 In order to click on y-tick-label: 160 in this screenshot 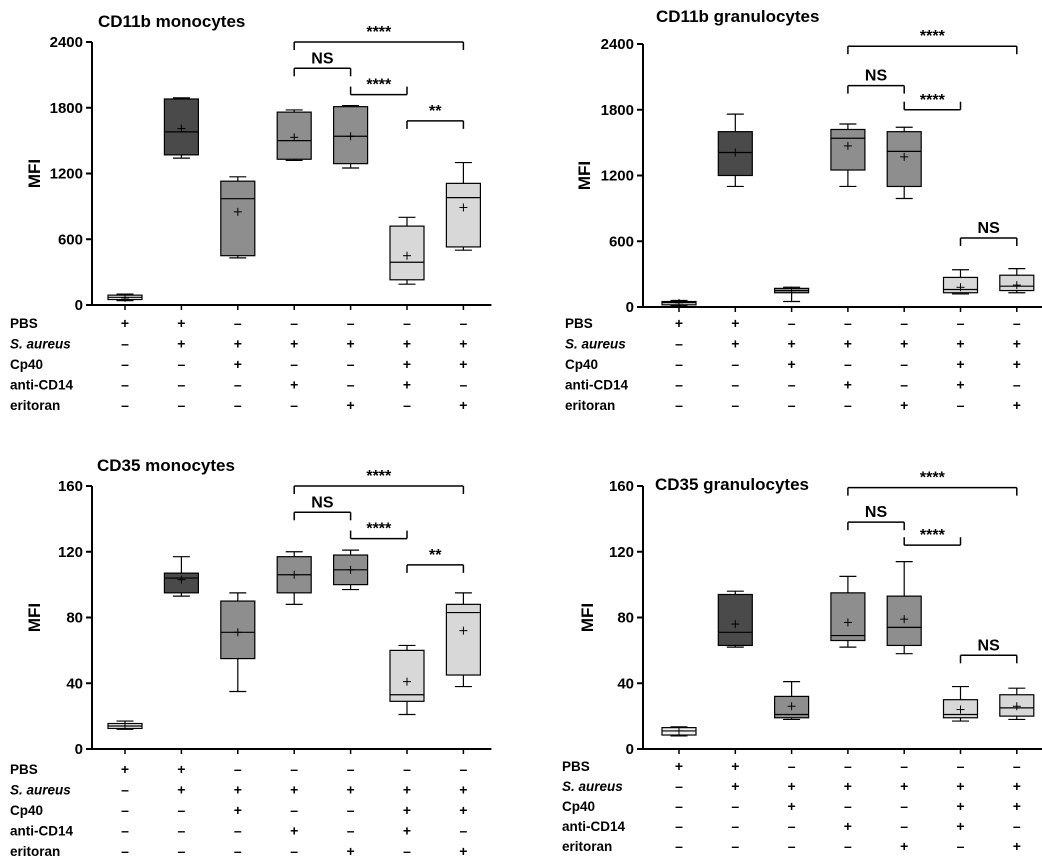, I will do `click(70, 486)`.